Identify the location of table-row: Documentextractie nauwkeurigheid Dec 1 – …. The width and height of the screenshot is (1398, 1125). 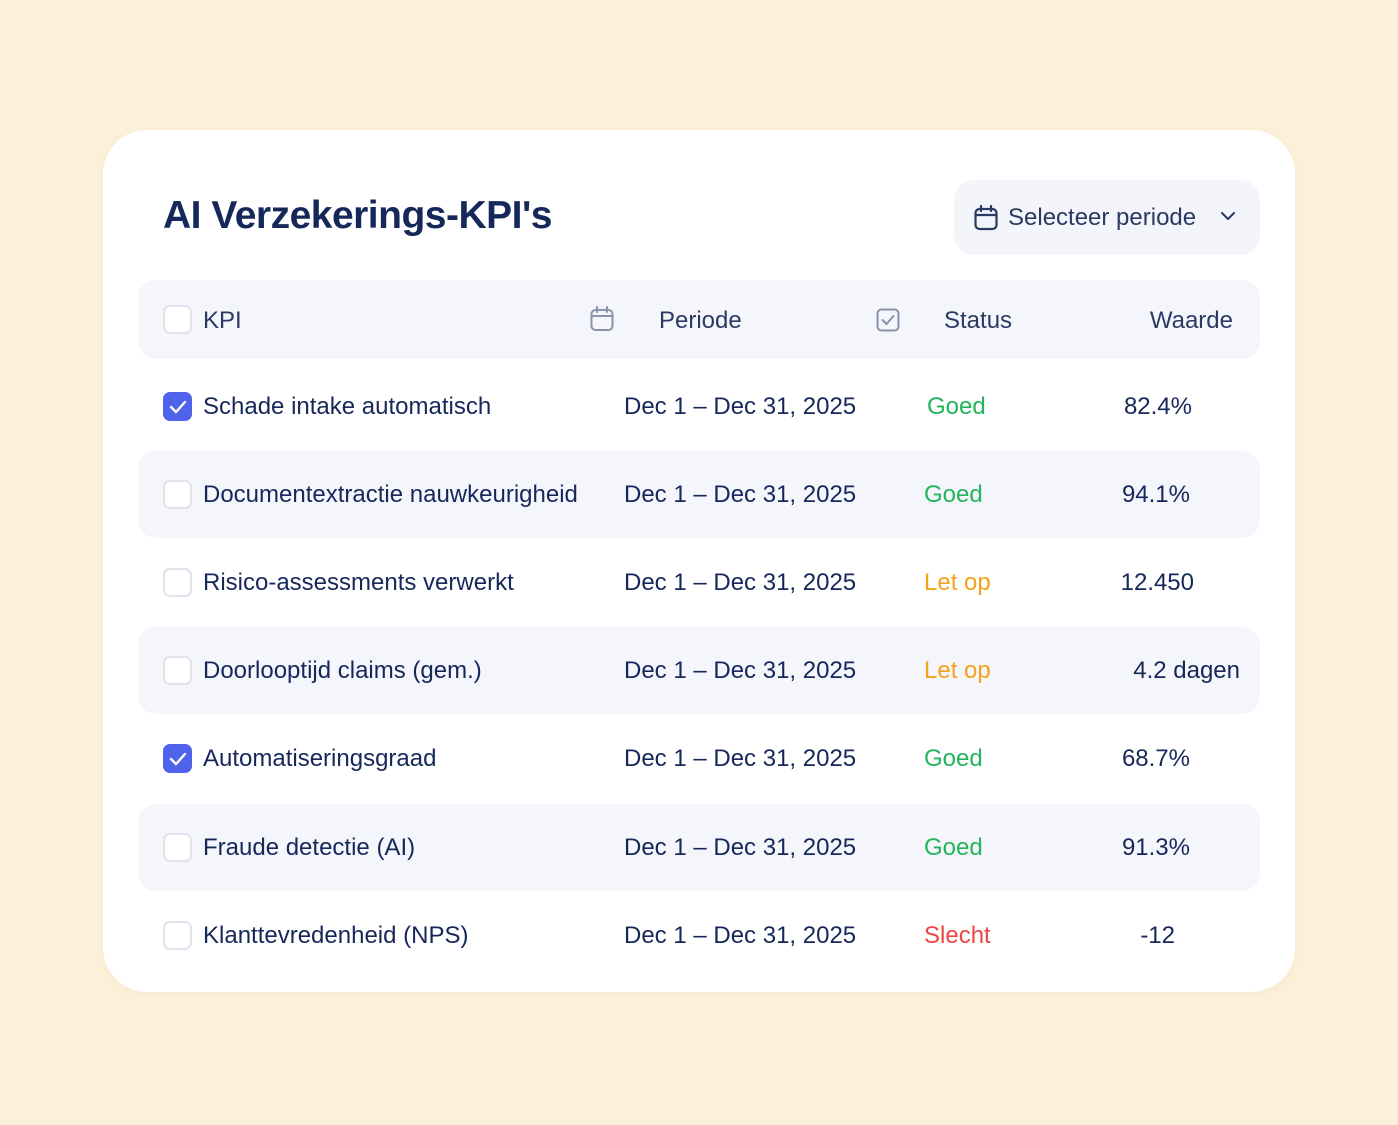
(699, 494).